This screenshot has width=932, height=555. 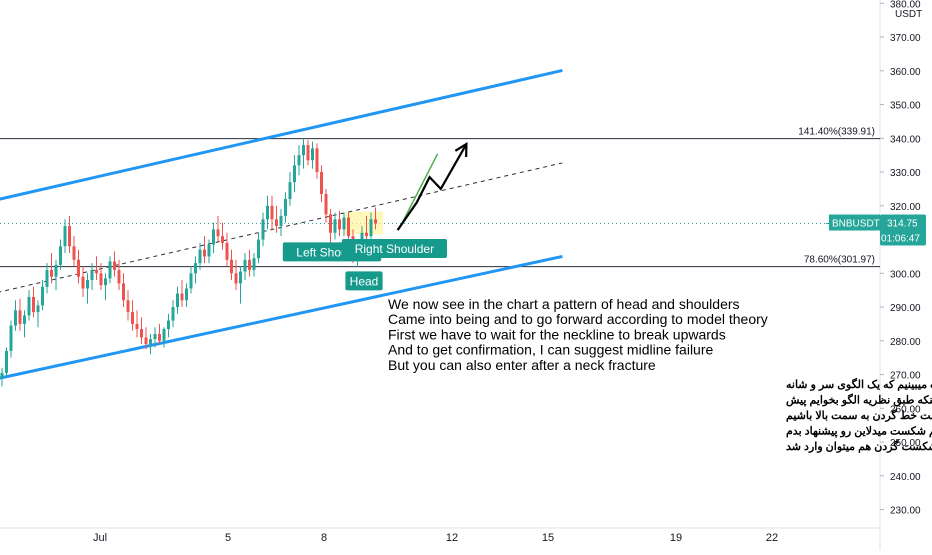 What do you see at coordinates (440, 535) in the screenshot?
I see `time-axis: 28Jul5812151922` at bounding box center [440, 535].